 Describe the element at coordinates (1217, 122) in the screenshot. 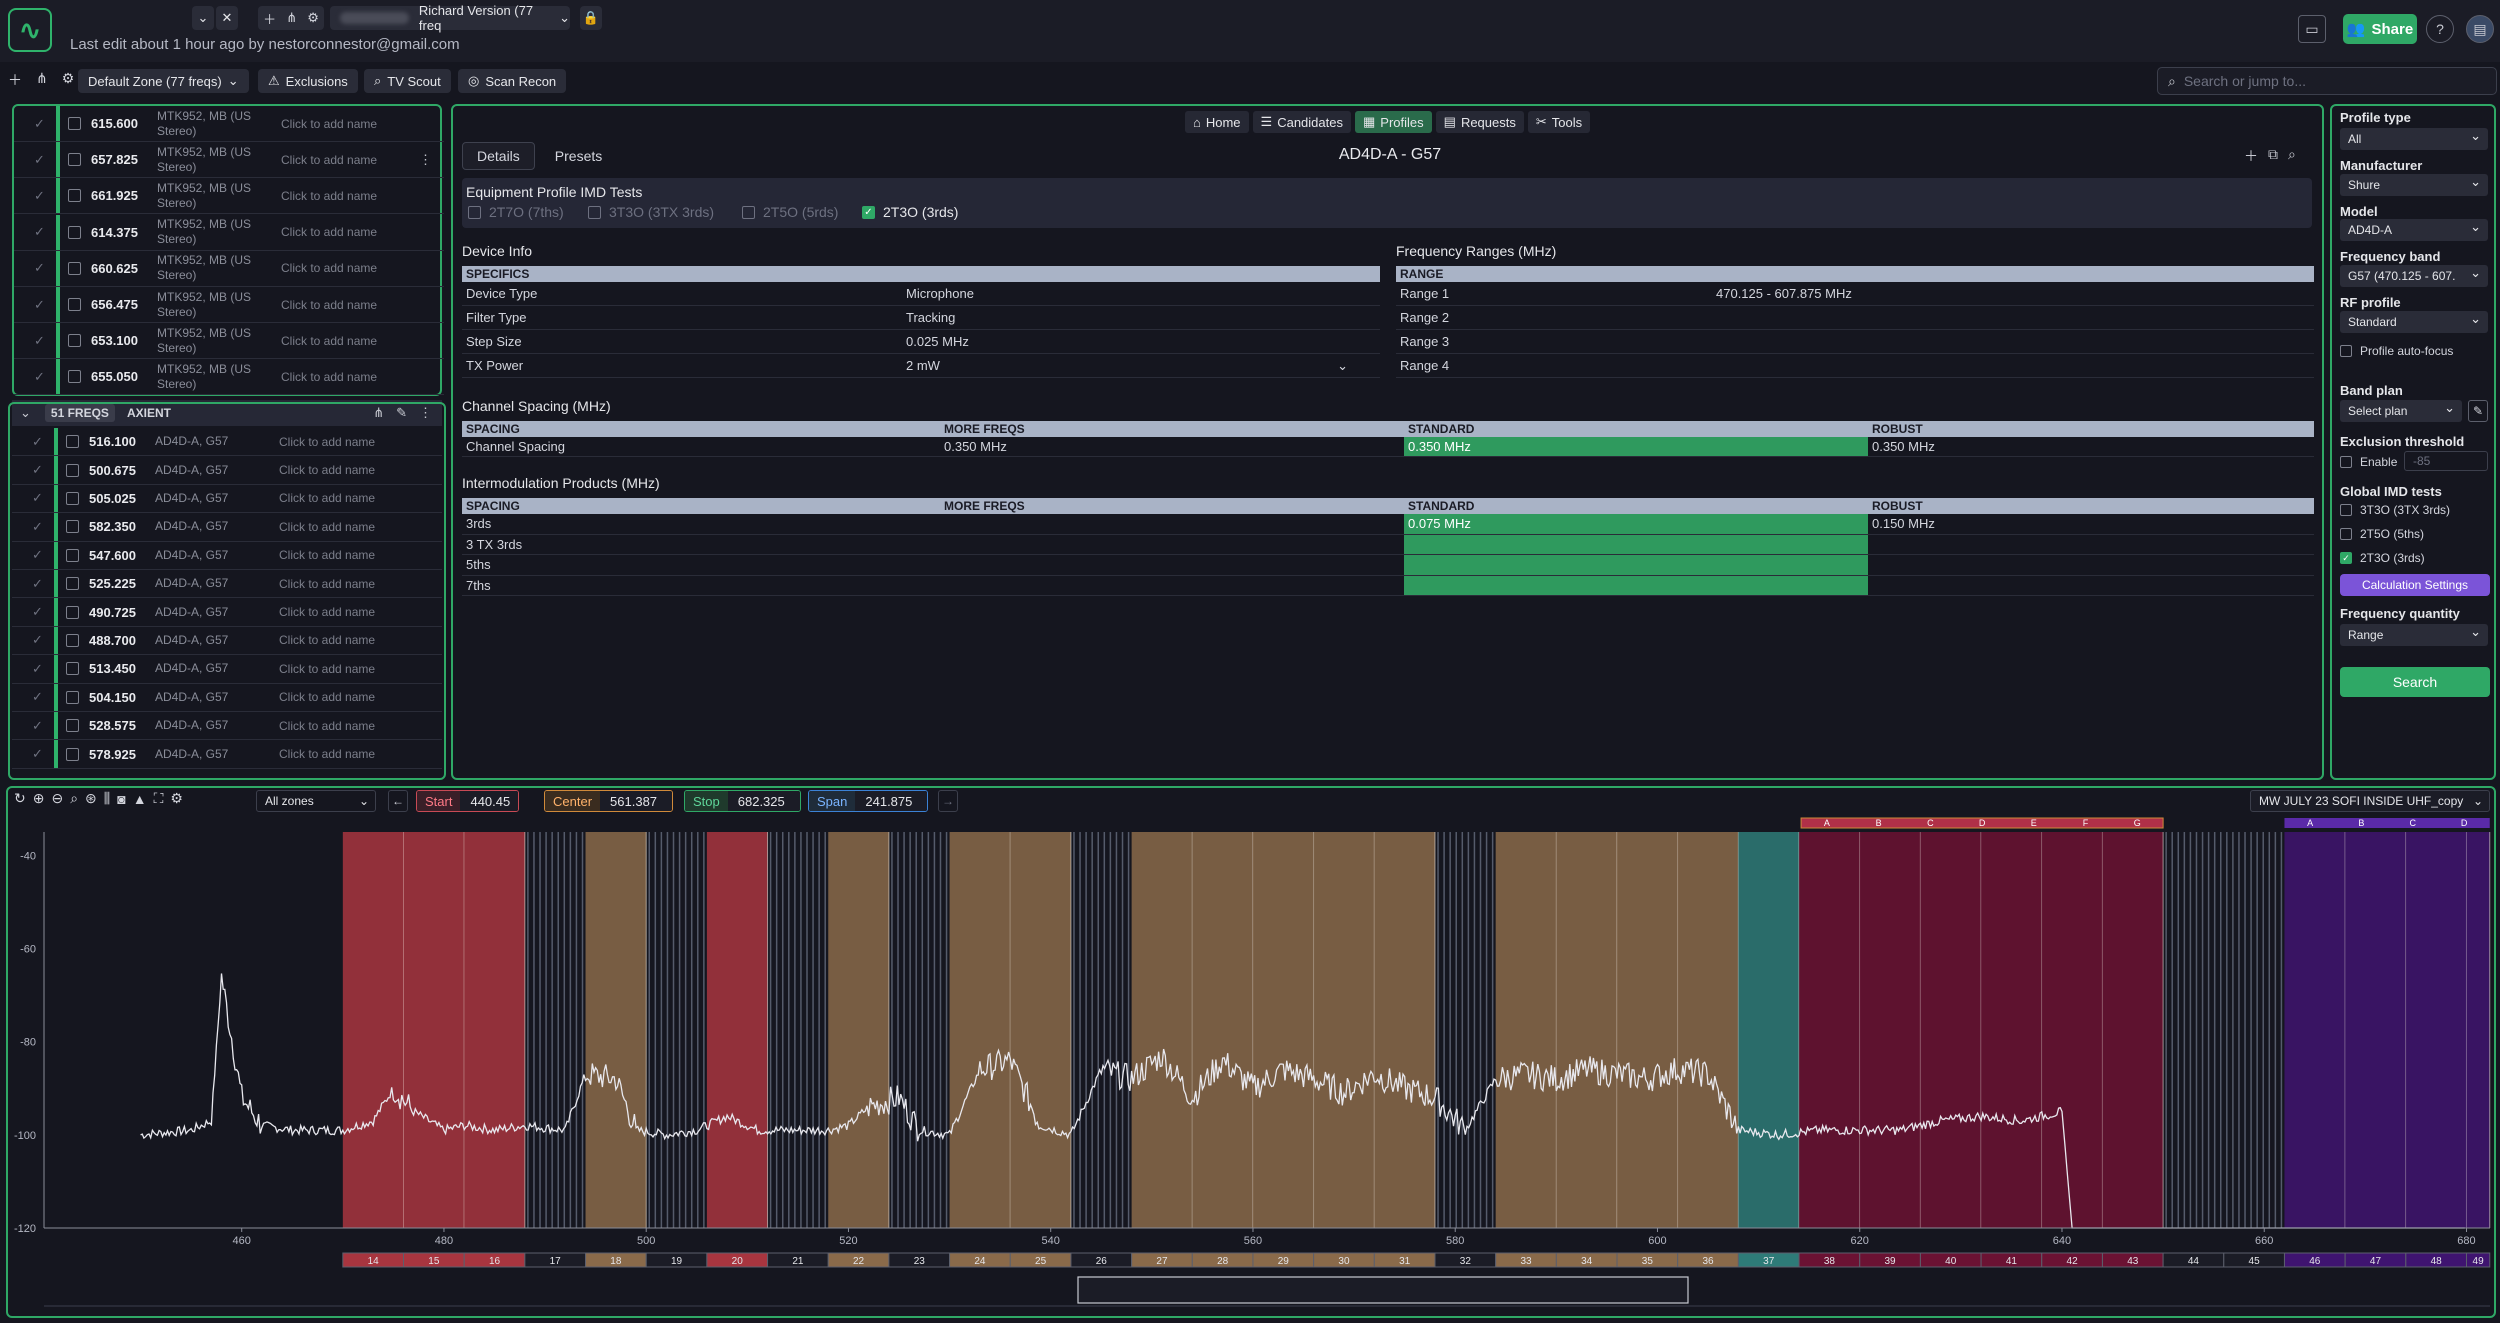

I see `tab-home: ⌂ Home` at that location.